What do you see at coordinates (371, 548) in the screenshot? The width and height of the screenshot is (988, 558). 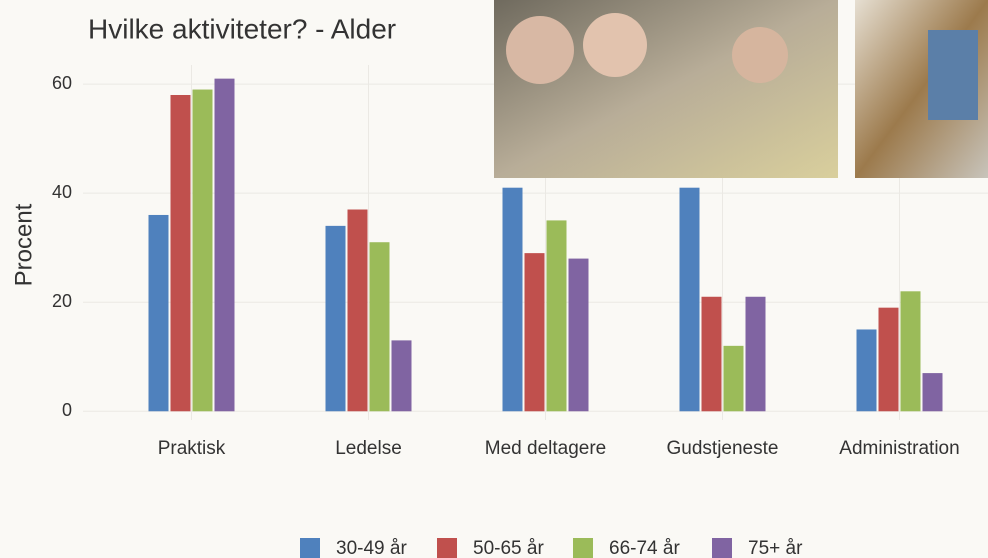 I see `legend-label: 30-49 år` at bounding box center [371, 548].